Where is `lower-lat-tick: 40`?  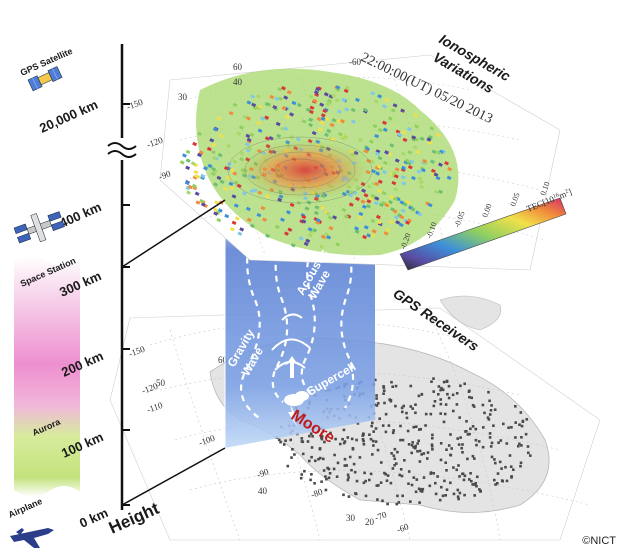
lower-lat-tick: 40 is located at coordinates (263, 491).